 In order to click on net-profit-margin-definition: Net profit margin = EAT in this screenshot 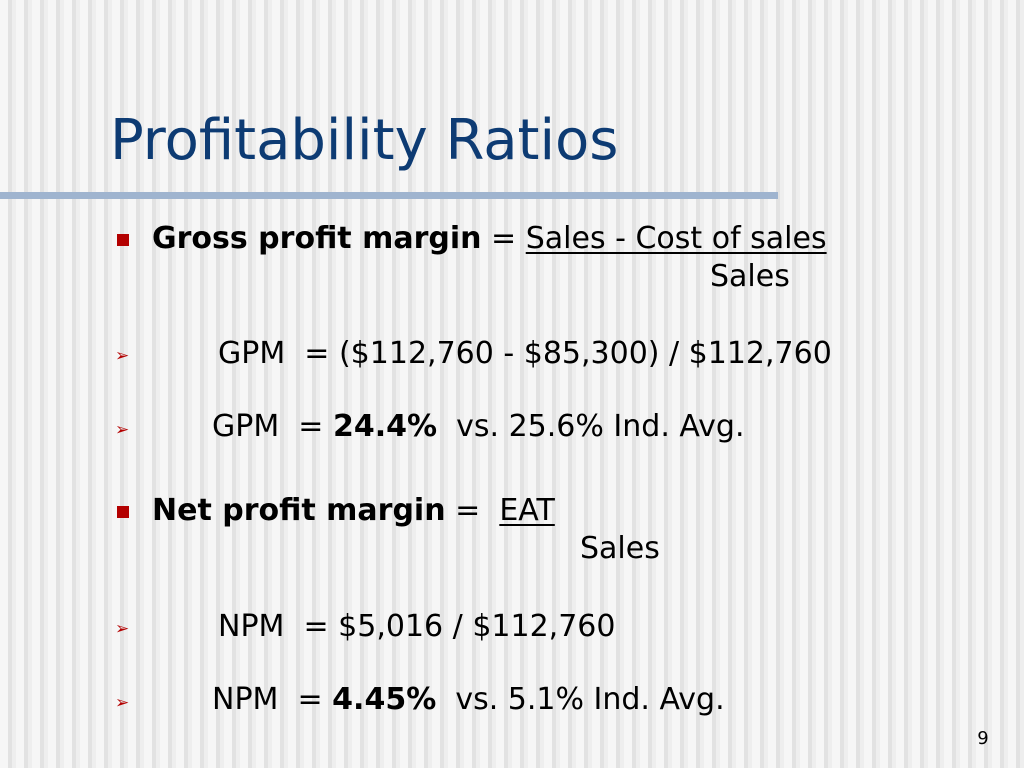, I will do `click(353, 511)`.